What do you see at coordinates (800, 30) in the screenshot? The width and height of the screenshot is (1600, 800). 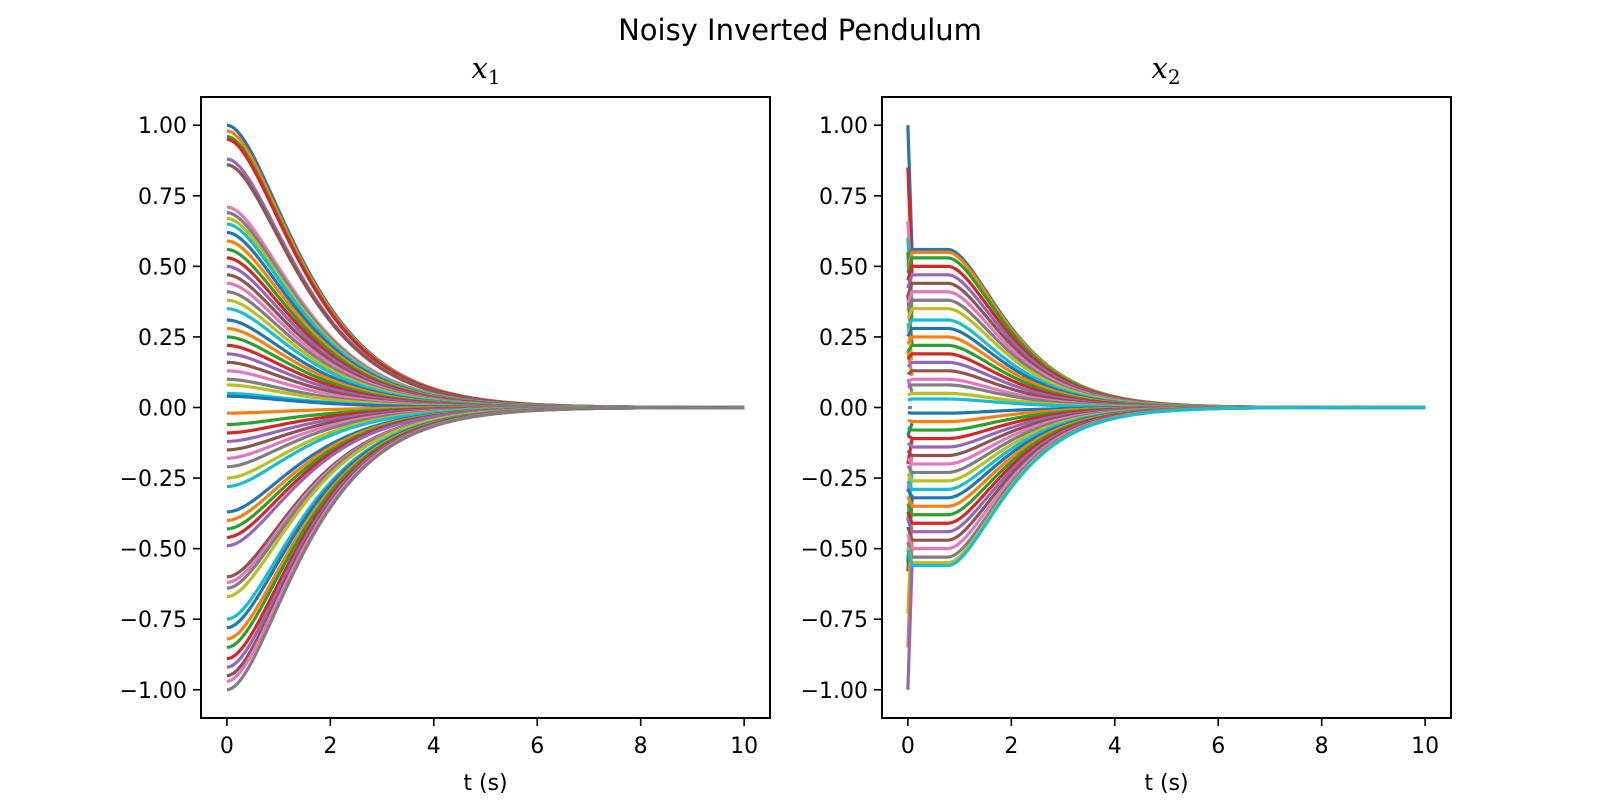 I see `figure-title: Noisy Inverted Pendulum` at bounding box center [800, 30].